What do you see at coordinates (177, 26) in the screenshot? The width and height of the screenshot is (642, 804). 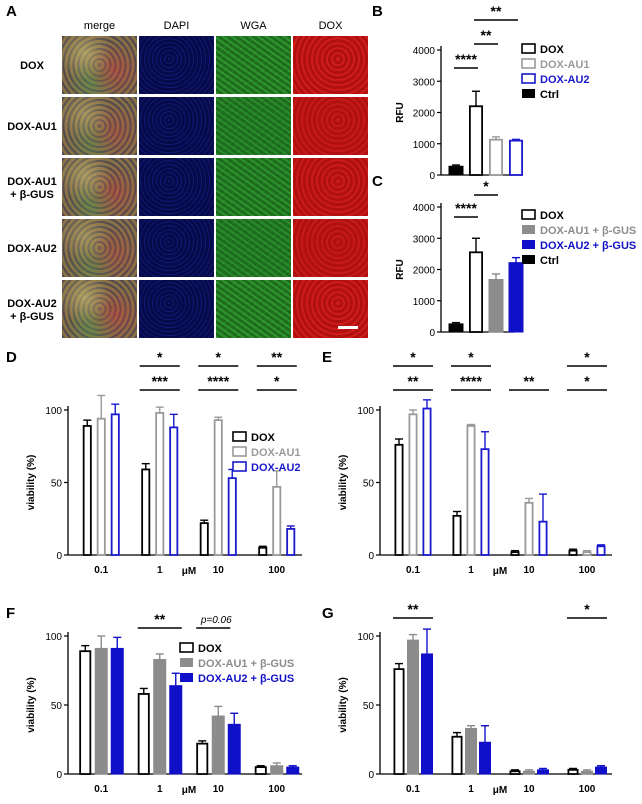 I see `column-header-dapi: DAPI` at bounding box center [177, 26].